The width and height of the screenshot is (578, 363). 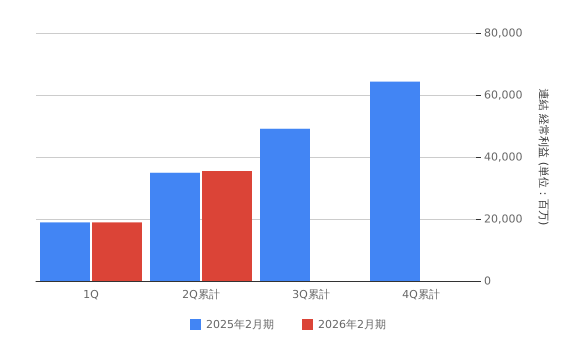 I want to click on x-tick-label: 2Q累計, so click(x=201, y=294).